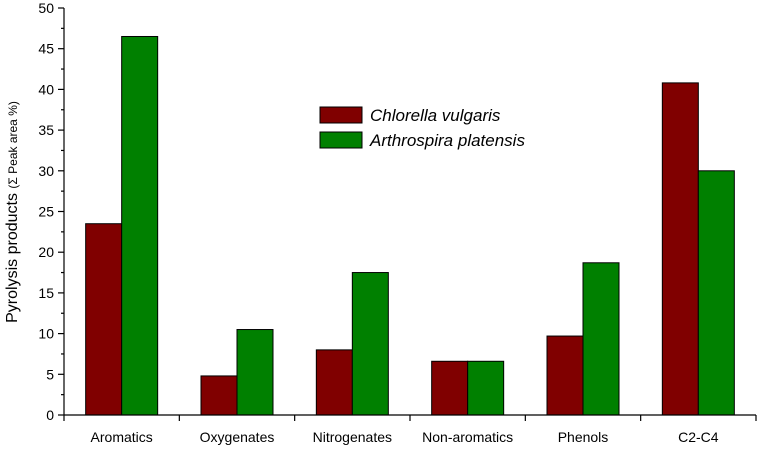 This screenshot has height=450, width=767. I want to click on y-axis: 0 5 10 15 20 25 30 35 40 45 50, so click(51, 211).